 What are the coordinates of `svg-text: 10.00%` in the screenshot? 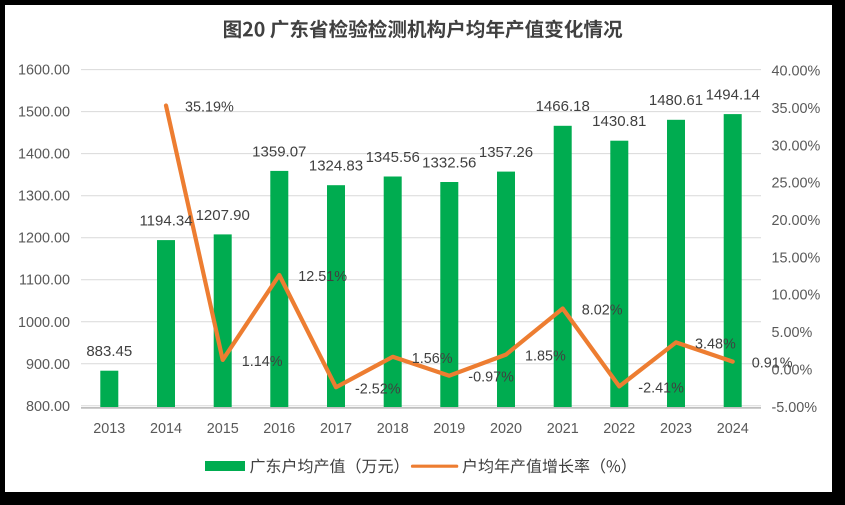 It's located at (796, 296).